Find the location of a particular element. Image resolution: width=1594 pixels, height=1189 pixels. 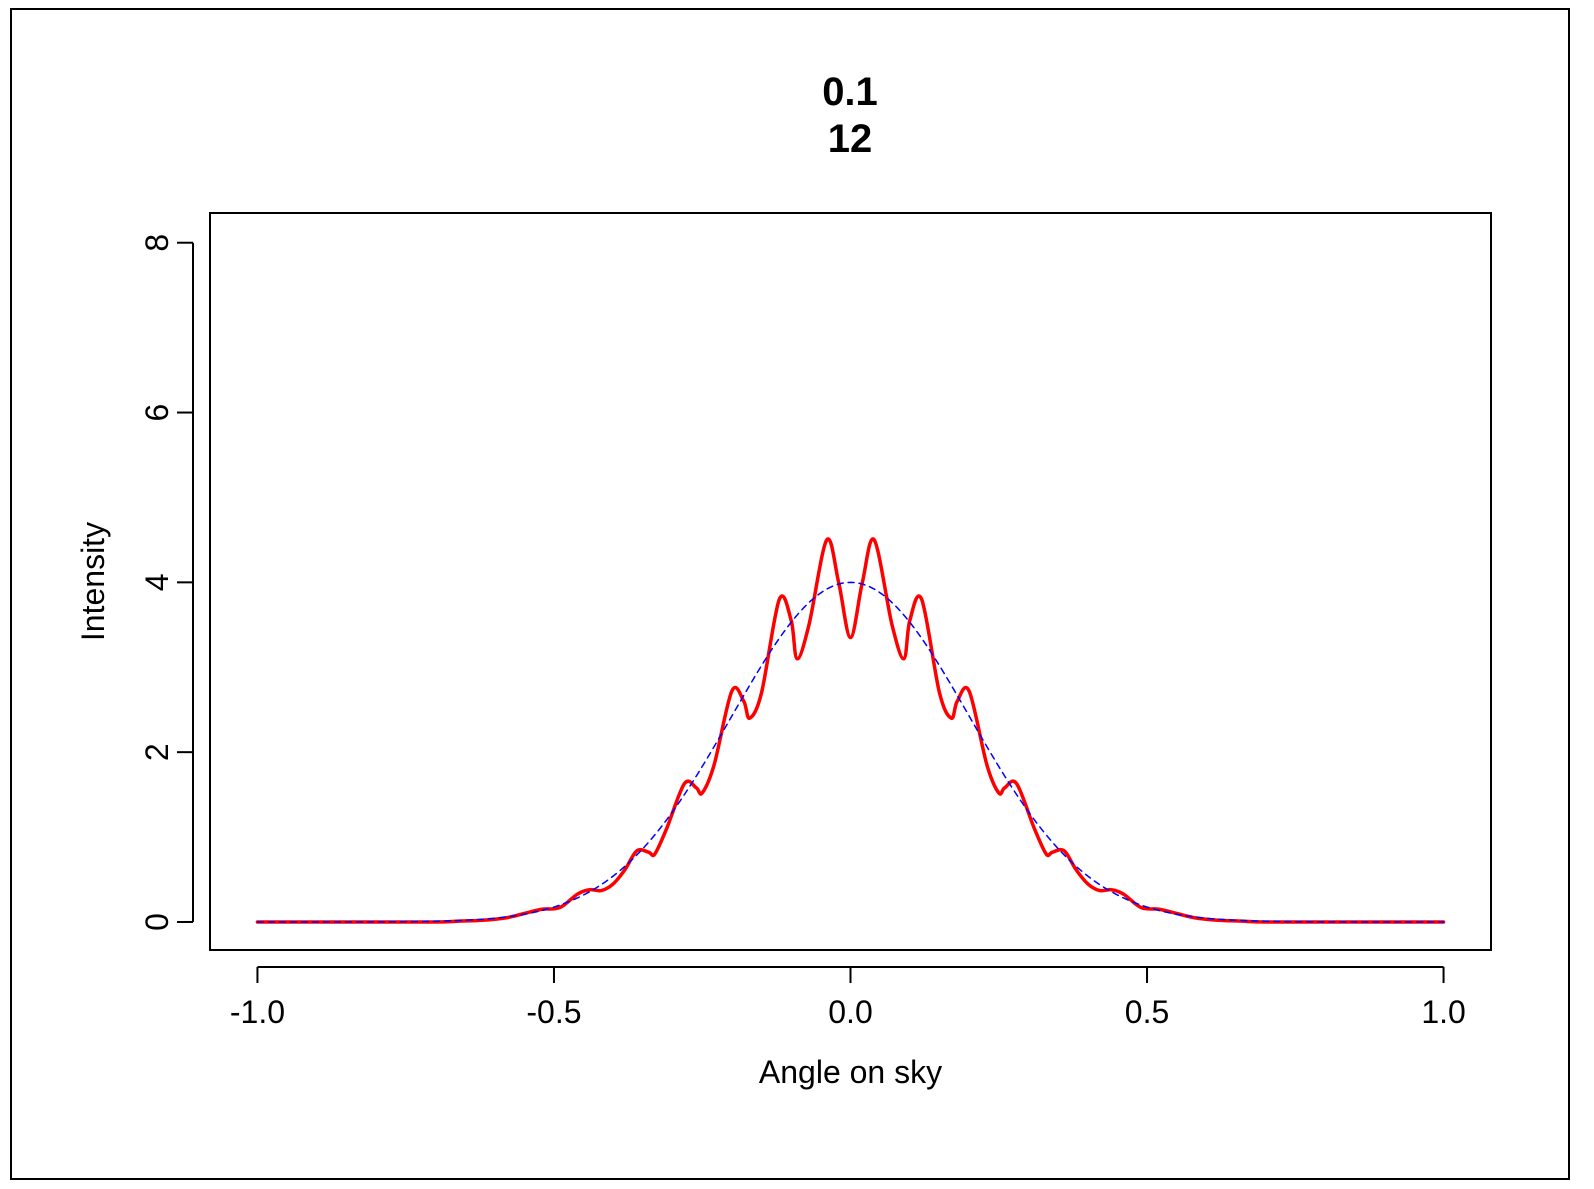

y-axis: 0 2 4 6 8 is located at coordinates (166, 582).